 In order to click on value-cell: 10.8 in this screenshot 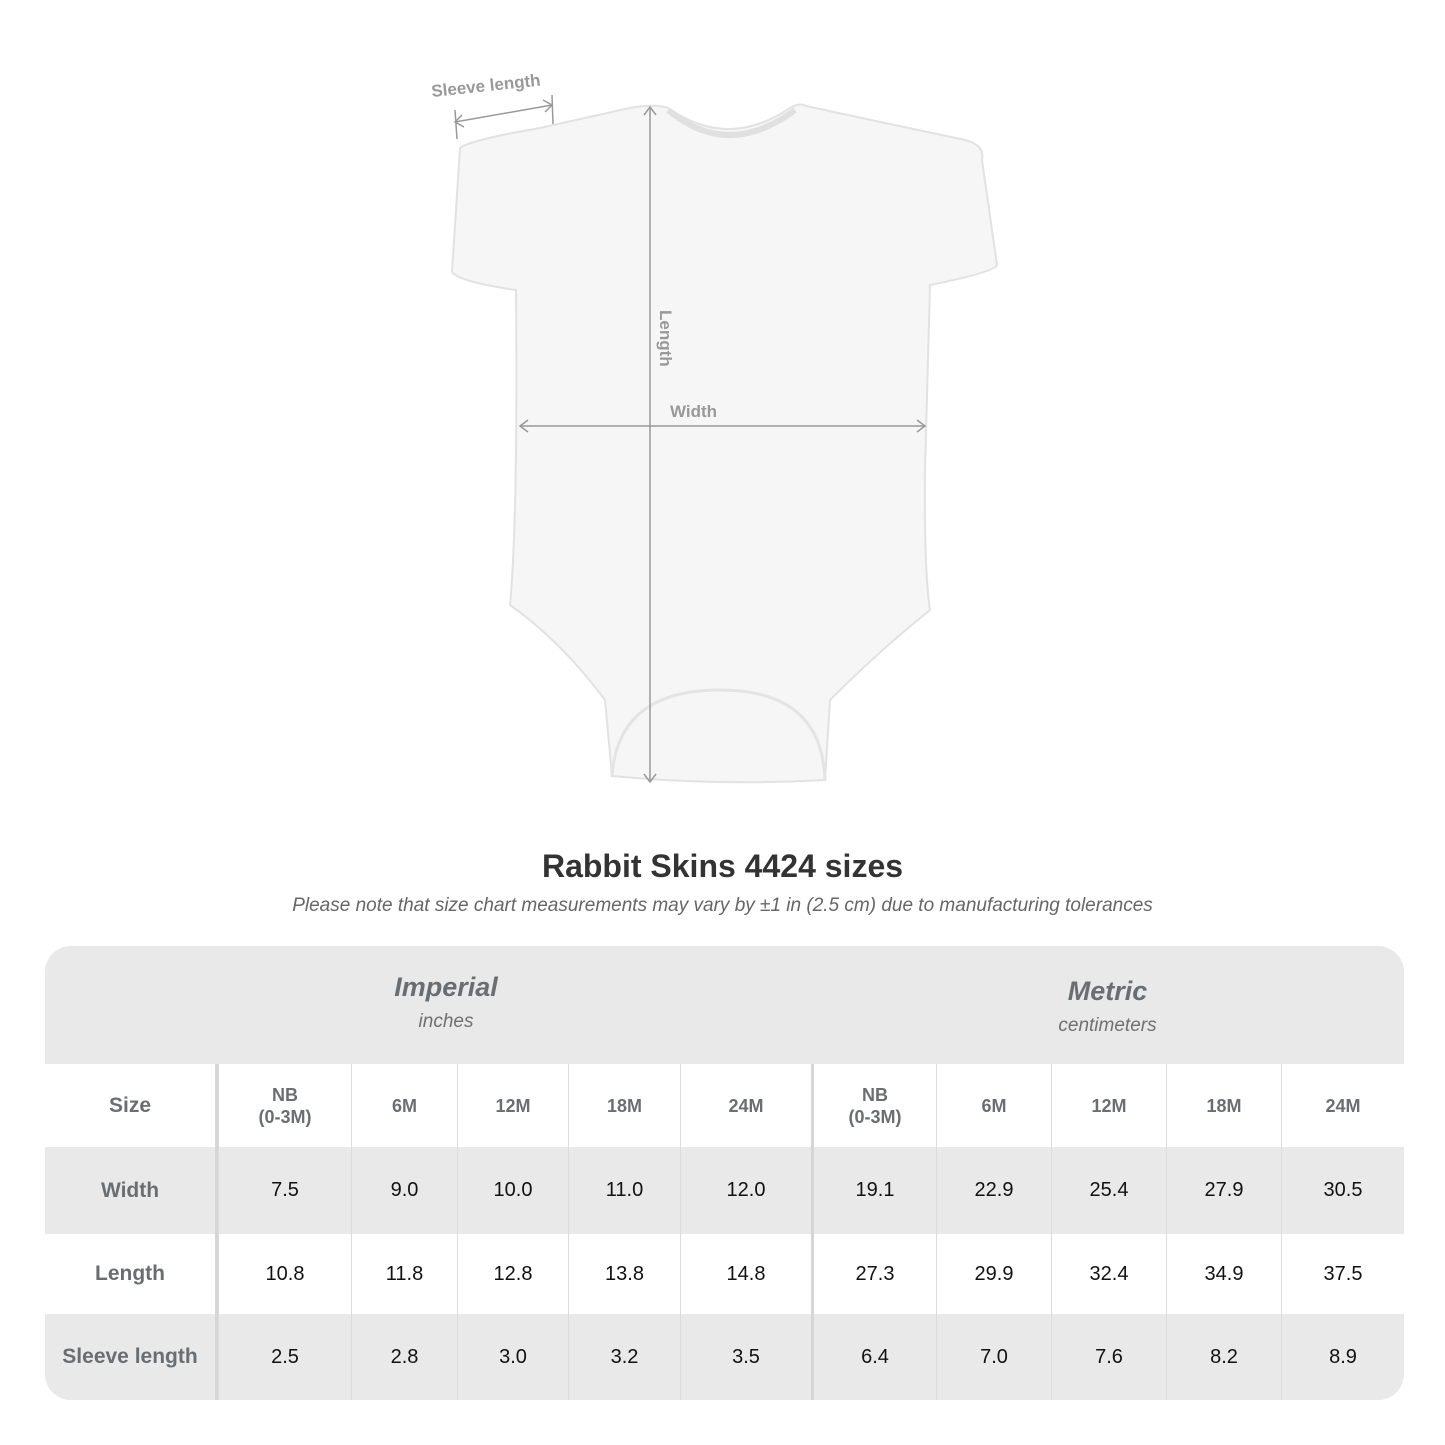, I will do `click(284, 1274)`.